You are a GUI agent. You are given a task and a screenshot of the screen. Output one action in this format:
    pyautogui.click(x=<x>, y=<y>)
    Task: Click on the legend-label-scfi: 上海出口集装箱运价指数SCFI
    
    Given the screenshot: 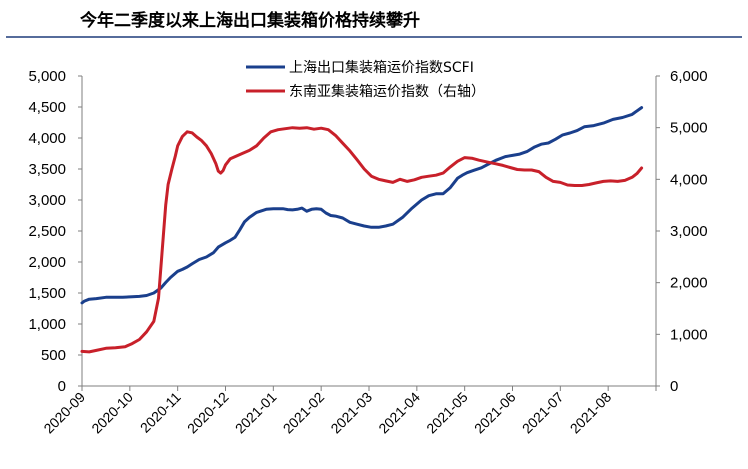 What is the action you would take?
    pyautogui.click(x=381, y=67)
    